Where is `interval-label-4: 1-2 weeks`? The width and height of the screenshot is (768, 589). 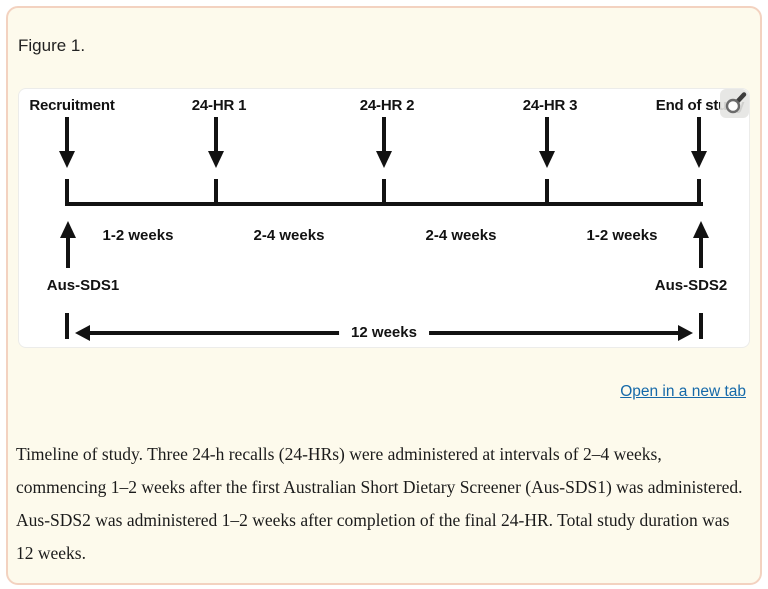
interval-label-4: 1-2 weeks is located at coordinates (622, 235).